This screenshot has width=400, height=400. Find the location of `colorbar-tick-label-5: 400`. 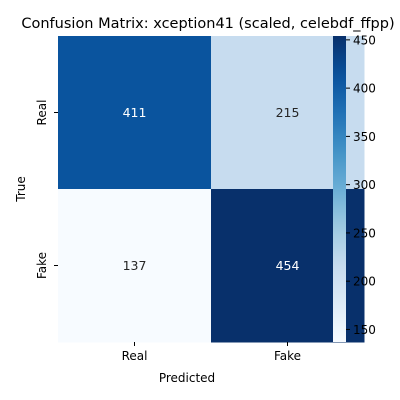

colorbar-tick-label-5: 400 is located at coordinates (364, 89).